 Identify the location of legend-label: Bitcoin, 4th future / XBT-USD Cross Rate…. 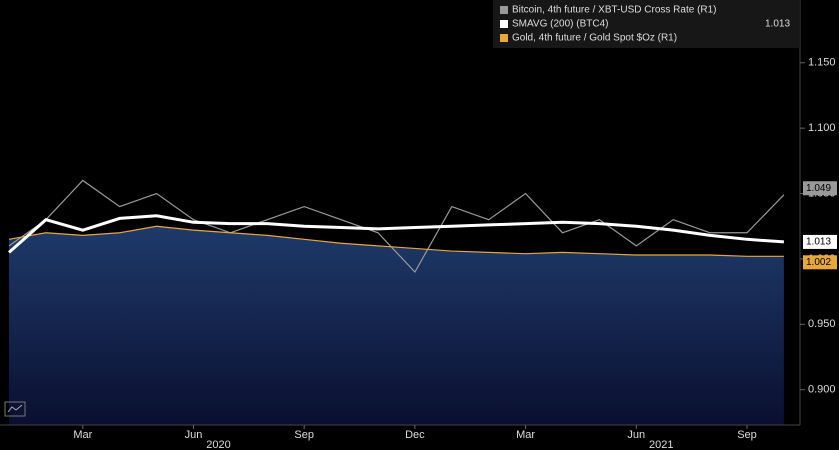
(614, 10).